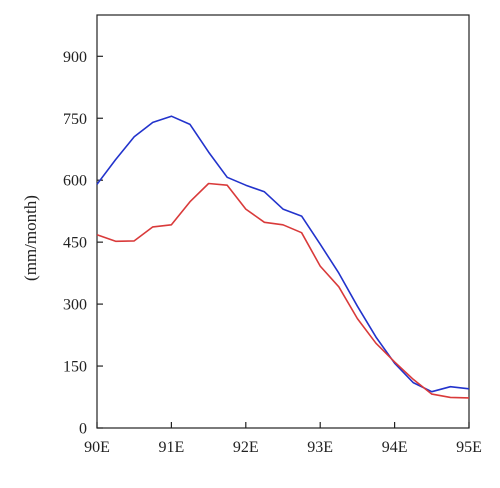 The width and height of the screenshot is (500, 488). I want to click on y-tick-label: 450, so click(75, 243).